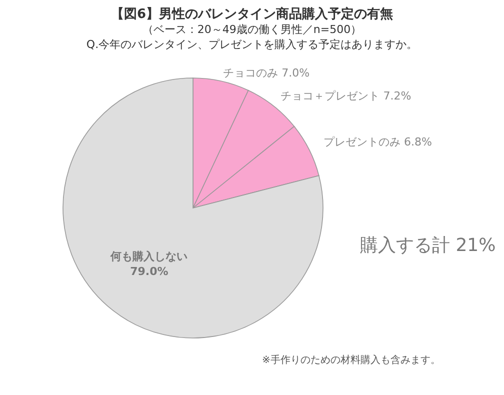  Describe the element at coordinates (266, 73) in the screenshot. I see `slice-label: チョコのみ 7.0%` at that location.